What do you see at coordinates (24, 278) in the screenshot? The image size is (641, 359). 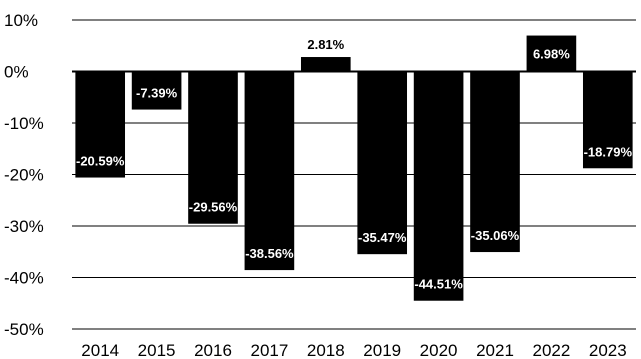 I see `y-tick-label: -40%` at bounding box center [24, 278].